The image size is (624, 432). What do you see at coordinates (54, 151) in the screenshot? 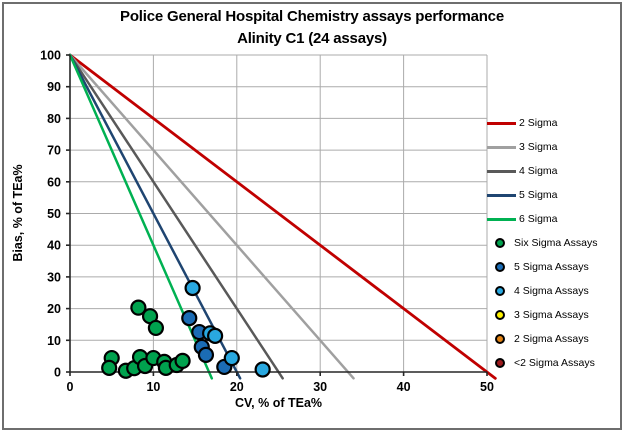
I see `y-tick-label: 70` at bounding box center [54, 151].